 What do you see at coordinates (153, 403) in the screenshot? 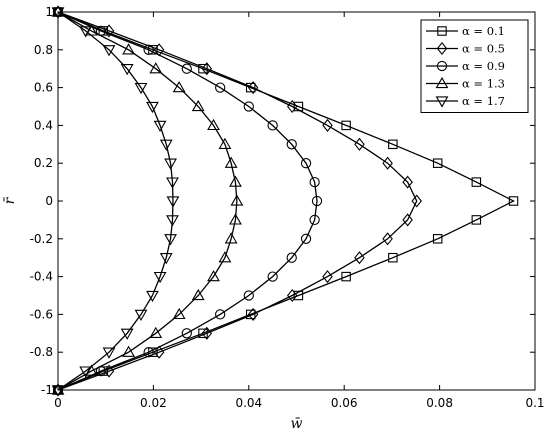
I see `x-tick-label: 0.02` at bounding box center [153, 403].